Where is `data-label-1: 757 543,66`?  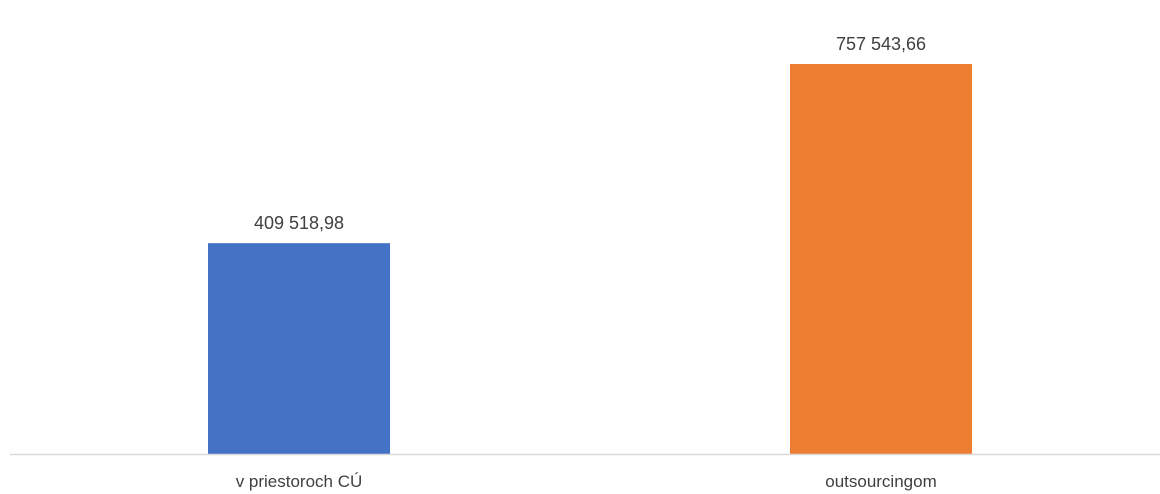 data-label-1: 757 543,66 is located at coordinates (881, 44).